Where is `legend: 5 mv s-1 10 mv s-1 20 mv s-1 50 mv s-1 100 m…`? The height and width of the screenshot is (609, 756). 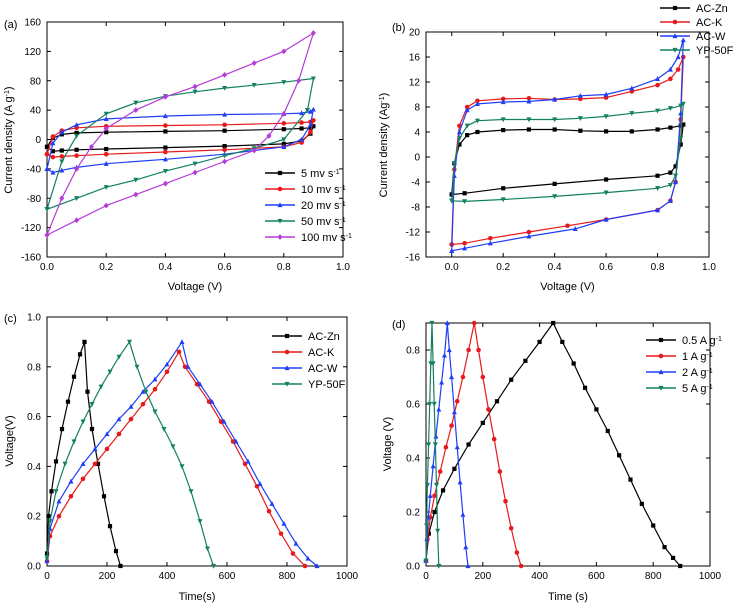
legend: 5 mv s-1 10 mv s-1 20 mv s-1 50 mv s-1 100 m… is located at coordinates (308, 206).